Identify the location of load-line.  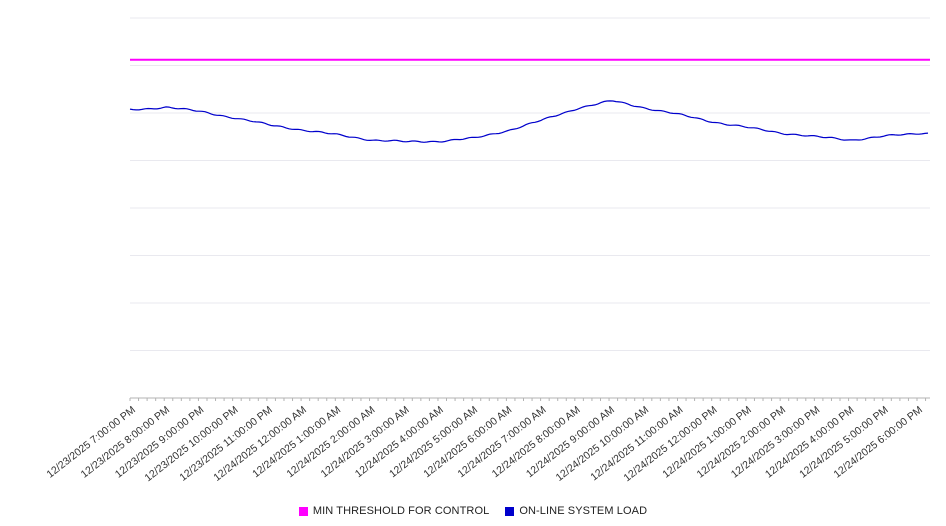
(529, 121).